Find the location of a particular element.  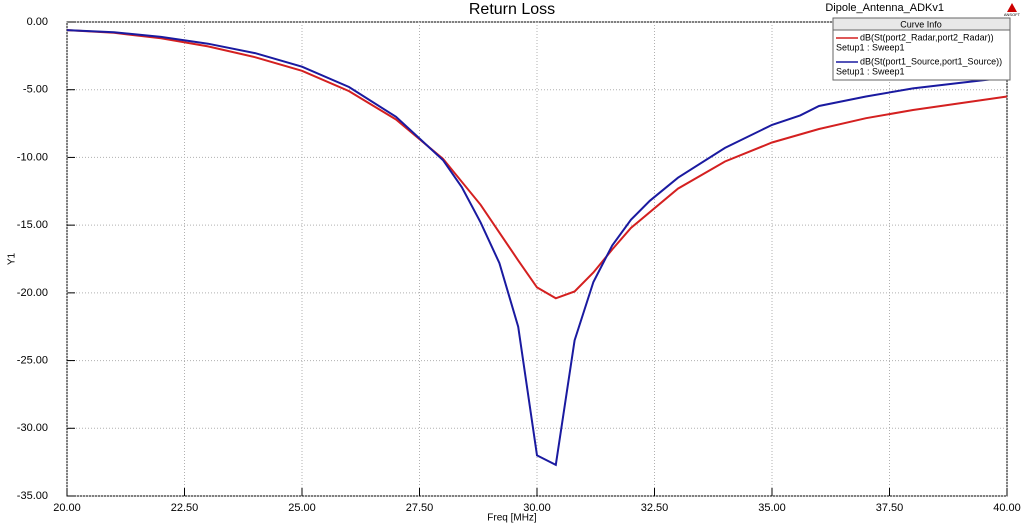

y-tick-label: -10.00 is located at coordinates (32, 157).